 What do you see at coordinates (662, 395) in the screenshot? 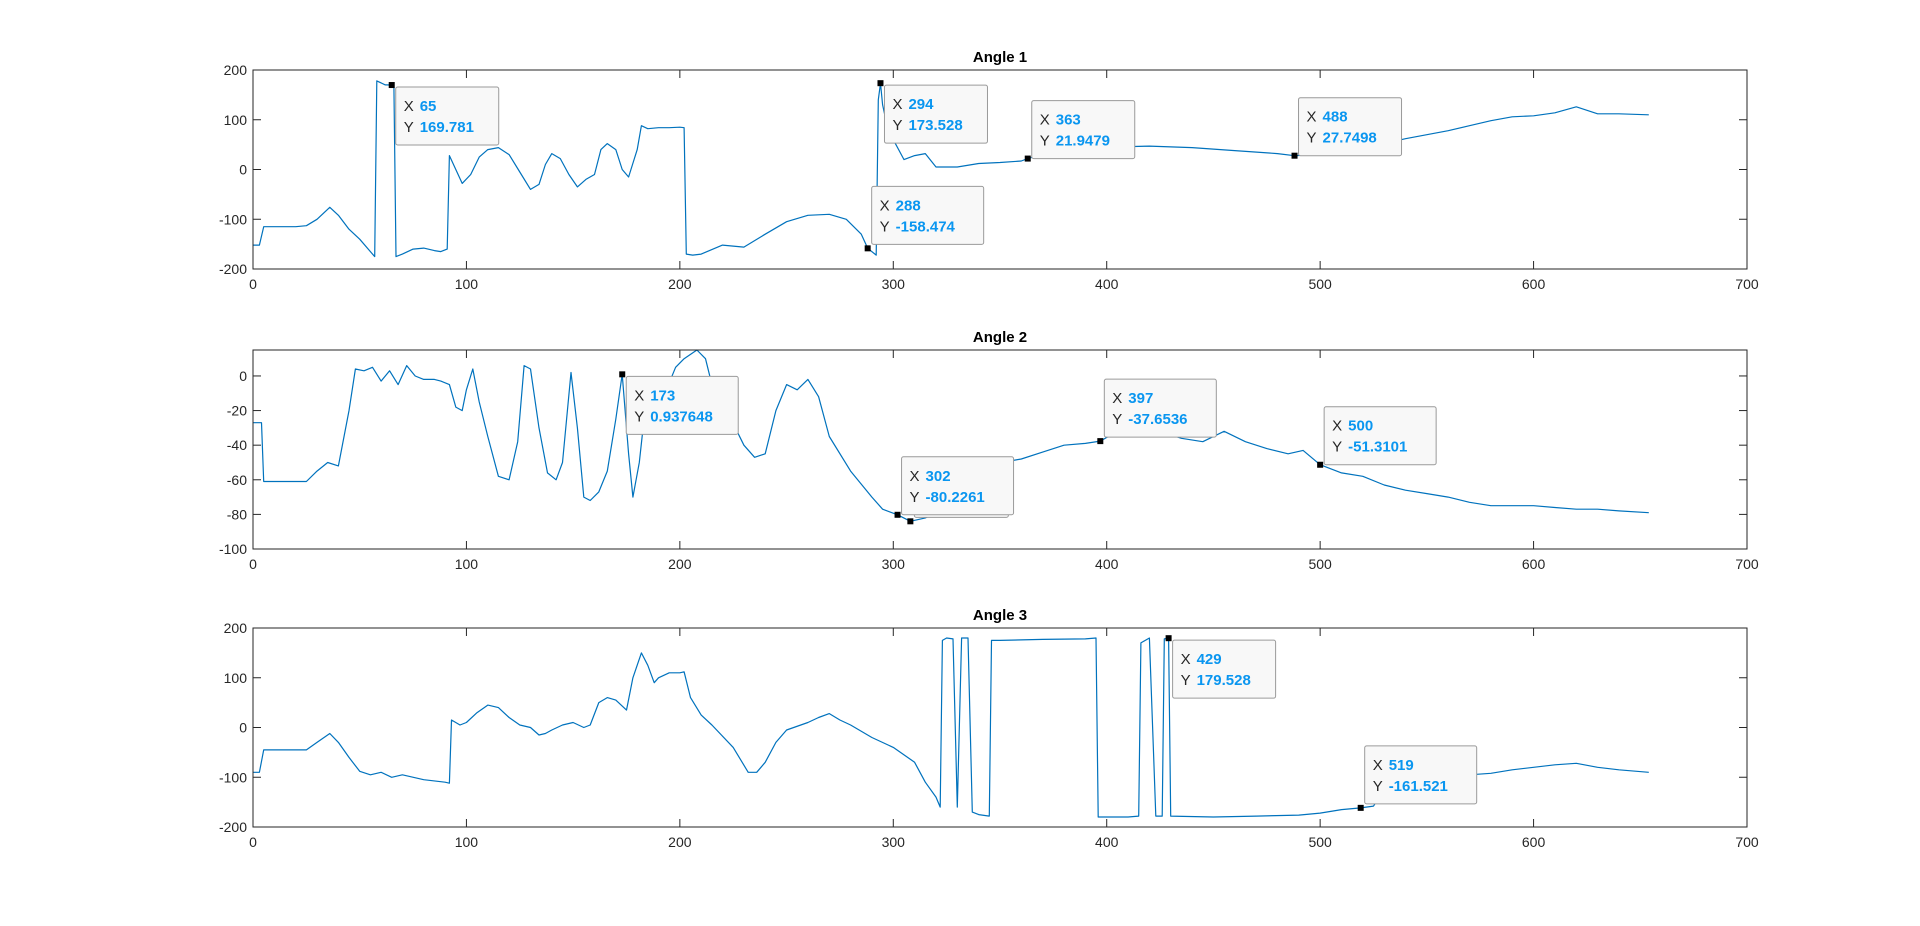
I see `datatip-x-value: 173` at bounding box center [662, 395].